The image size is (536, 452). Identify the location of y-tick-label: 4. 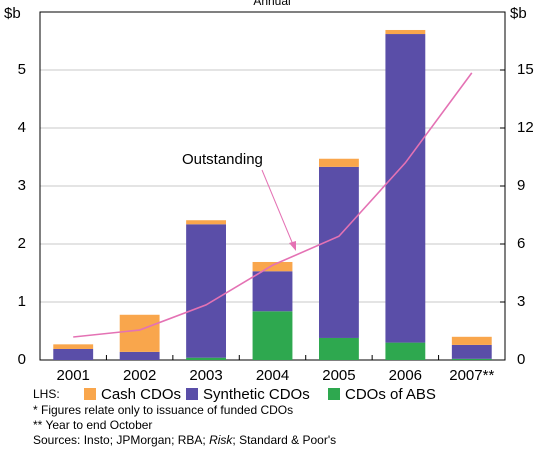
(22, 127).